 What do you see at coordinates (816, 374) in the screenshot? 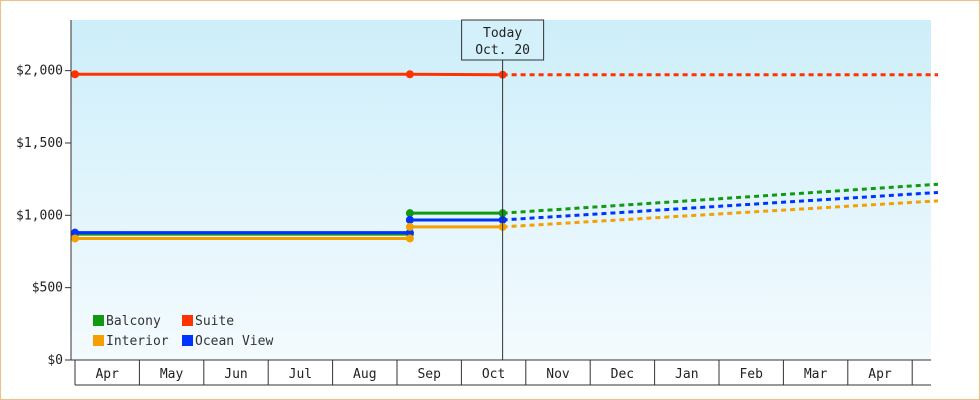
I see `month-label: Mar` at bounding box center [816, 374].